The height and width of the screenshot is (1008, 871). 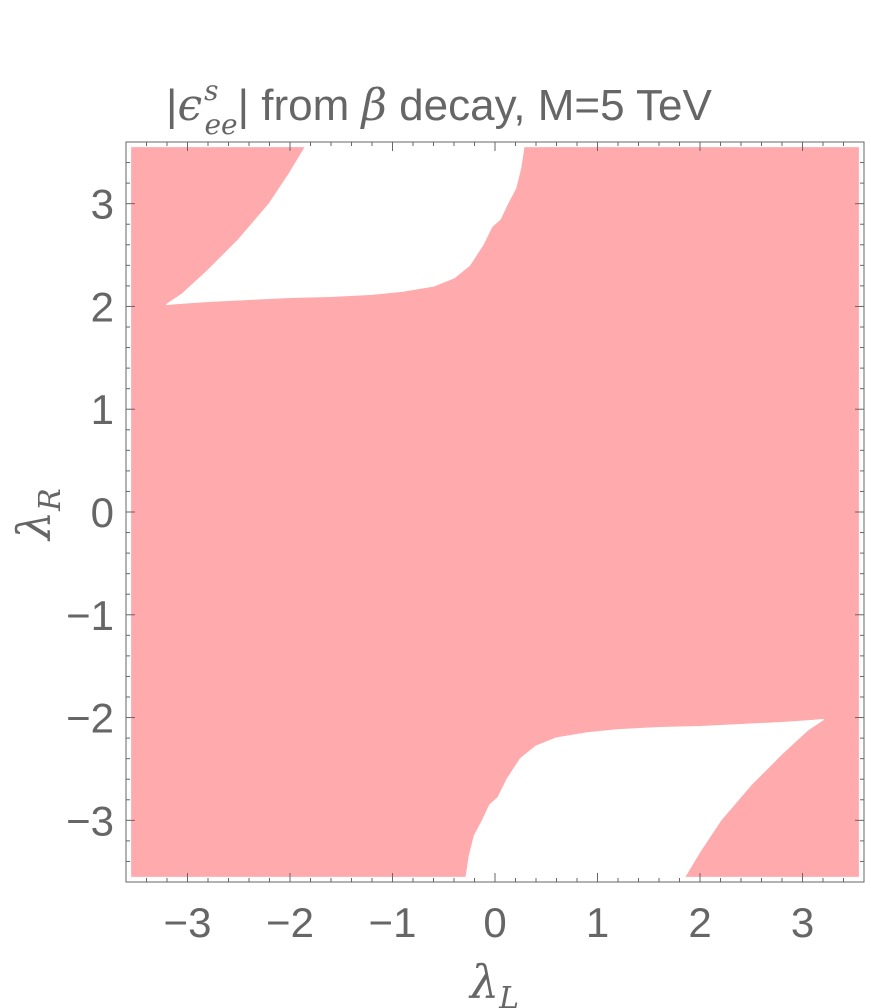 I want to click on chart-title: |ϵs ee| from β decay, M=5 TeV, so click(x=439, y=107).